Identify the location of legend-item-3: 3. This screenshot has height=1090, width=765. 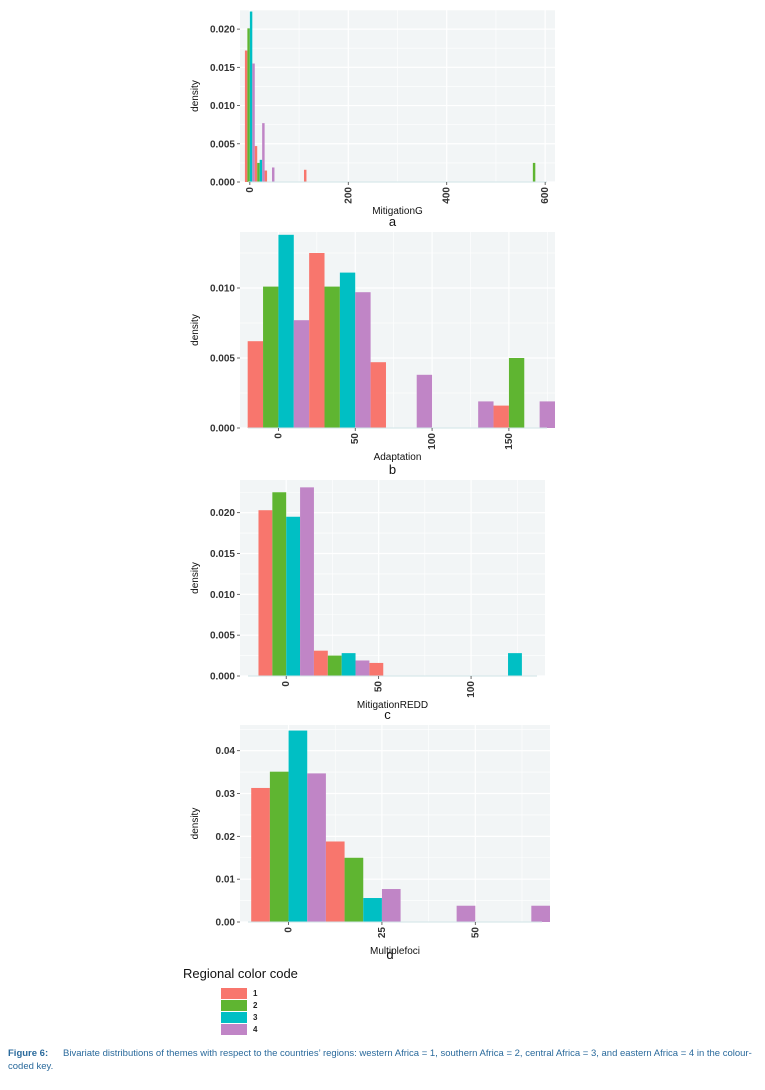
(240, 1017).